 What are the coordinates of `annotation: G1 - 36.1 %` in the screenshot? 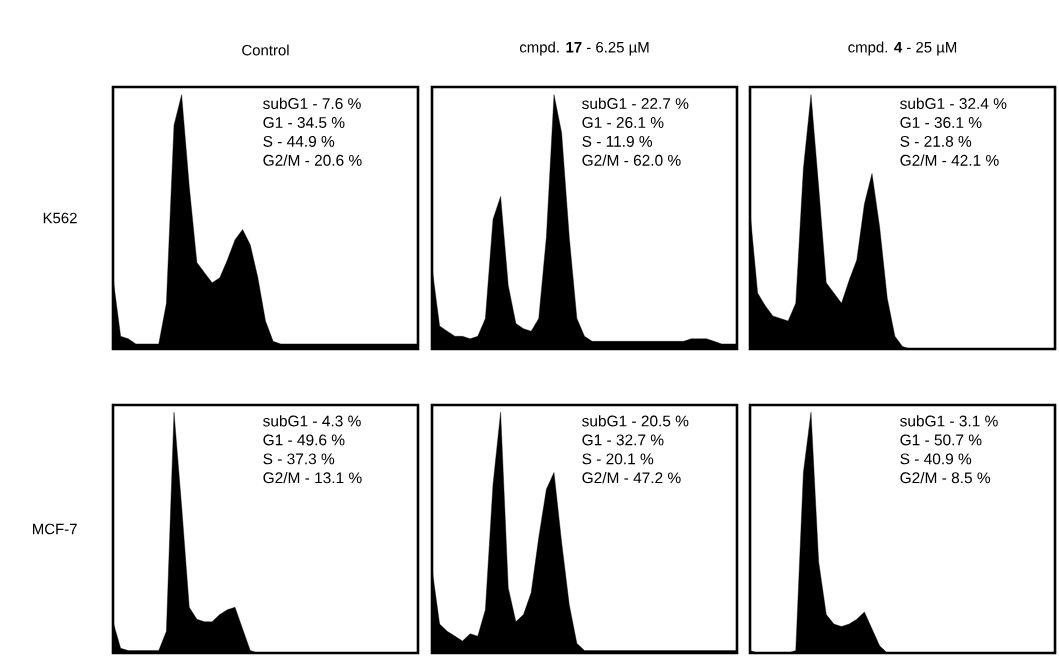 It's located at (941, 122).